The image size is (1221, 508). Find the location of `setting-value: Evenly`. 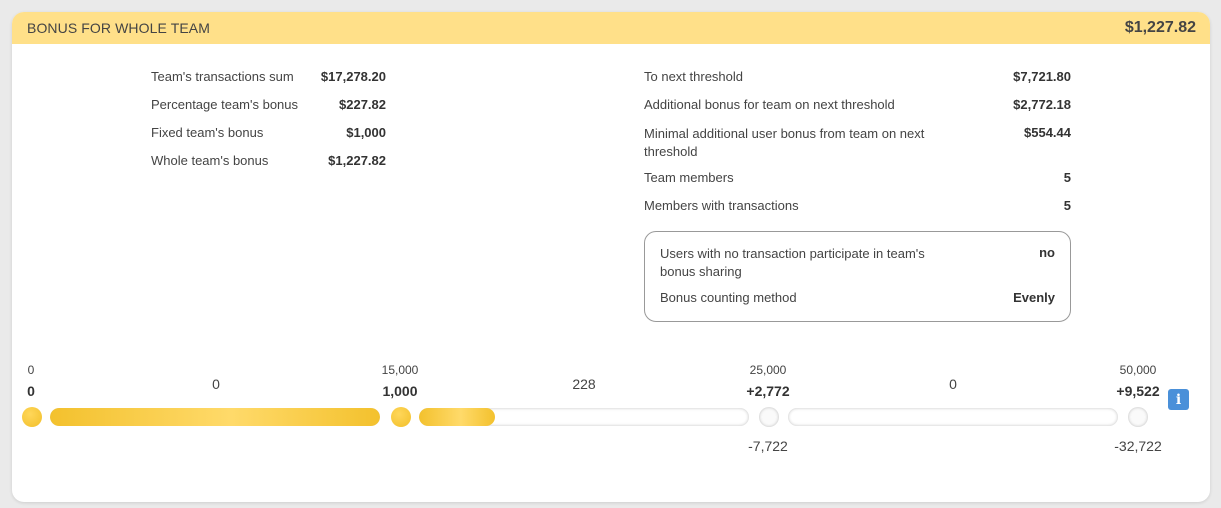

setting-value: Evenly is located at coordinates (1034, 297).